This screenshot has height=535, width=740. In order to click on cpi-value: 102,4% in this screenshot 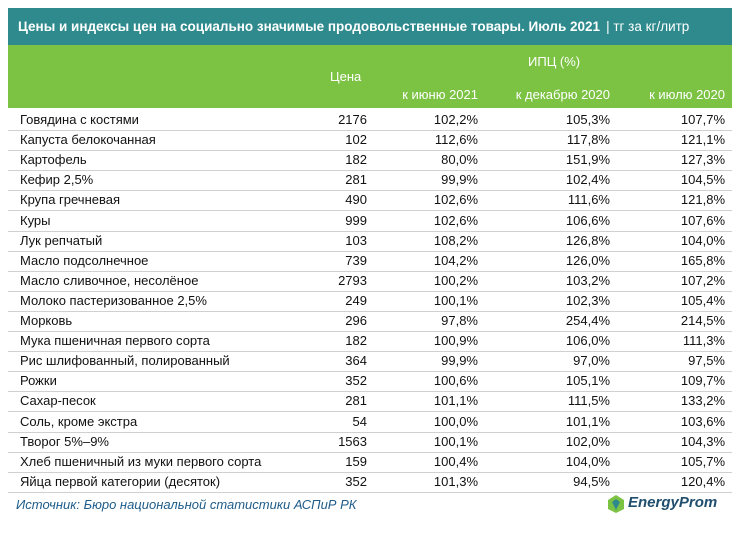, I will do `click(587, 180)`.